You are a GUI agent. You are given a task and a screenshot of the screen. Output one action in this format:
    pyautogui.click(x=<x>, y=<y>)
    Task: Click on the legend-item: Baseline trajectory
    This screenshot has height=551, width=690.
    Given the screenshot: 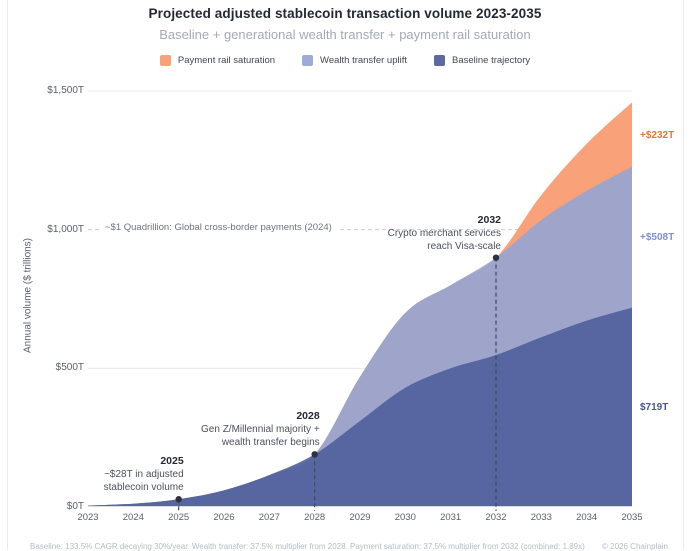 What is the action you would take?
    pyautogui.click(x=482, y=60)
    